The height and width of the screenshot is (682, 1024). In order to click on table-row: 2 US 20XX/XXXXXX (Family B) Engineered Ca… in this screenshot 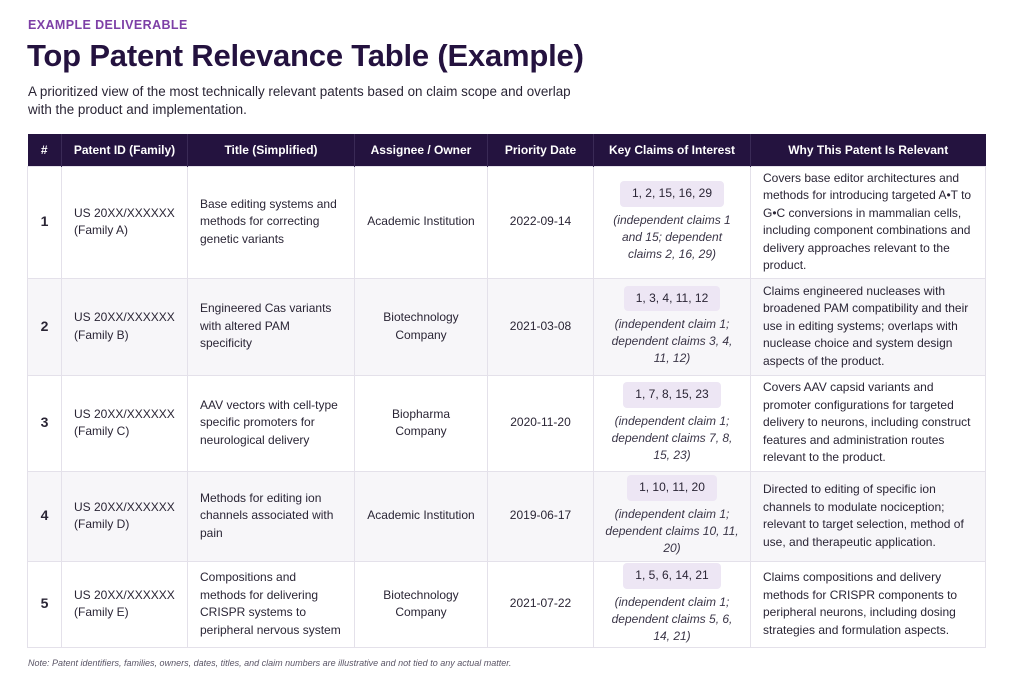, I will do `click(506, 326)`.